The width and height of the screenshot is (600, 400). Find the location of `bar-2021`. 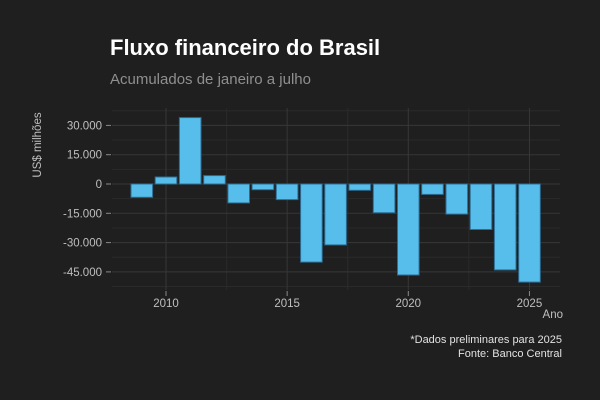

bar-2021 is located at coordinates (432, 189).